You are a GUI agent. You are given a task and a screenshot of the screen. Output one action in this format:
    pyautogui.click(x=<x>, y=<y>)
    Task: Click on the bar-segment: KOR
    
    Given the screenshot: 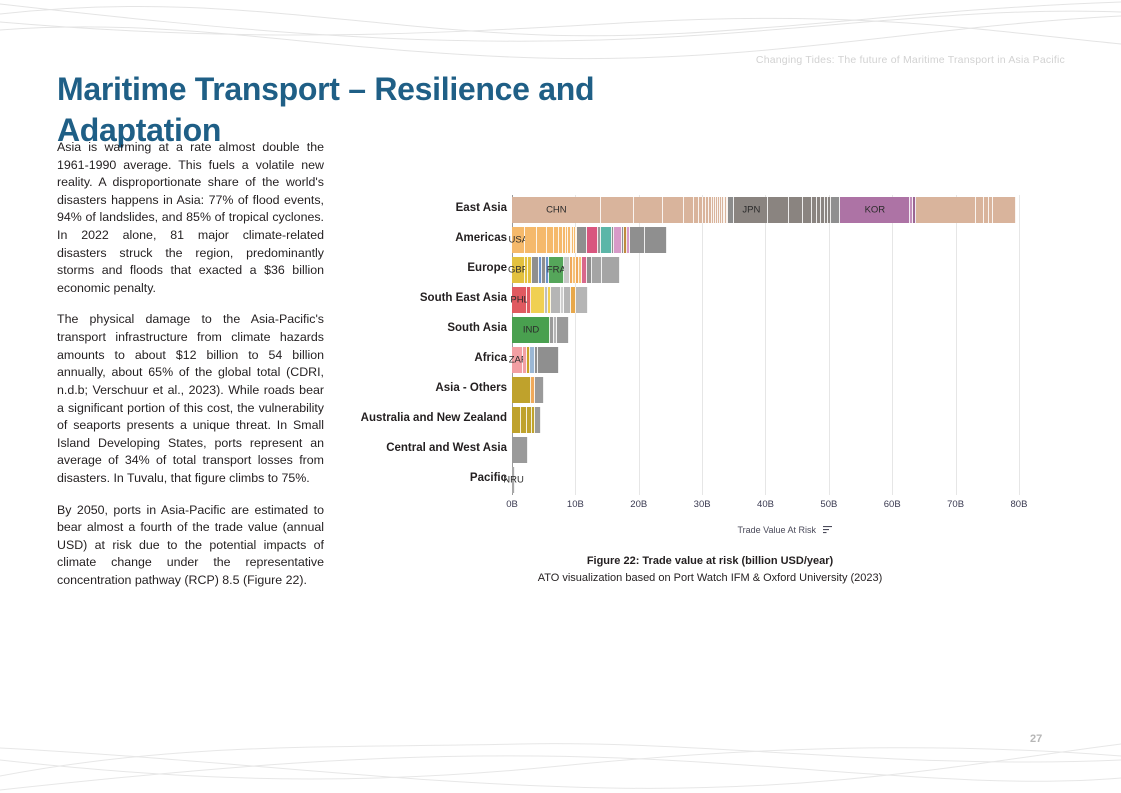 What is the action you would take?
    pyautogui.click(x=875, y=210)
    